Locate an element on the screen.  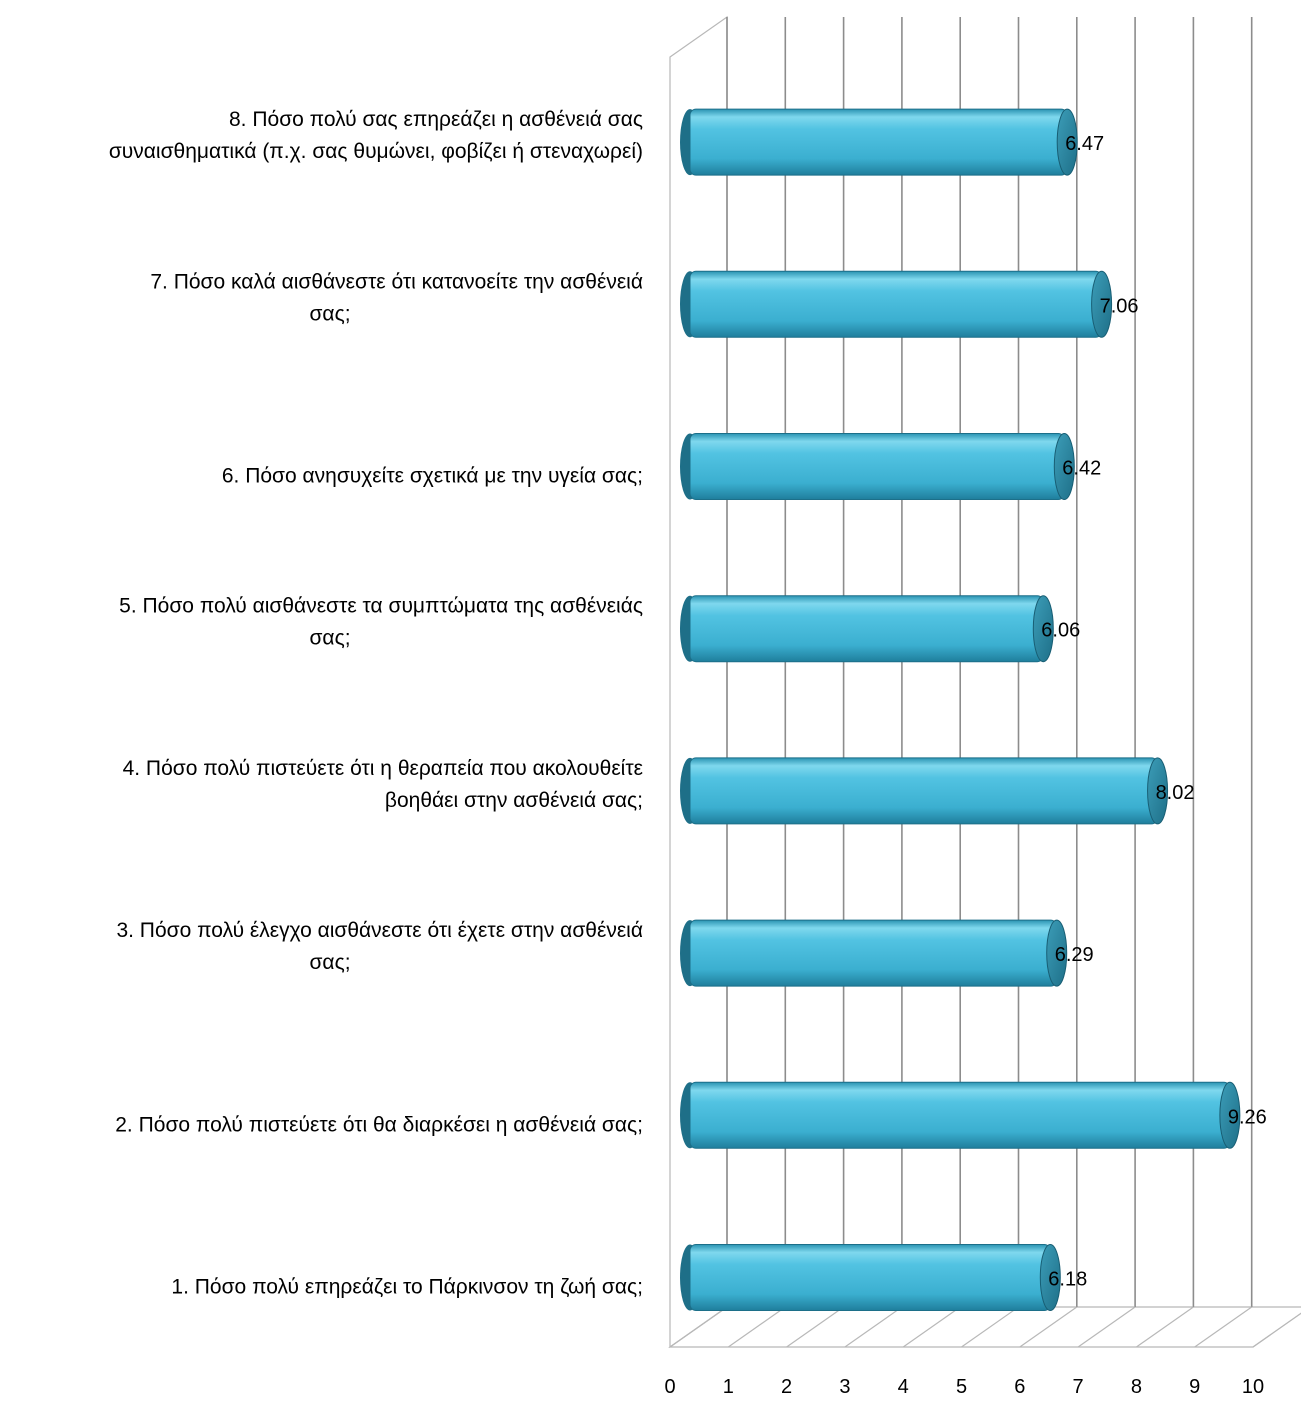
floor-outline is located at coordinates (984, 1327).